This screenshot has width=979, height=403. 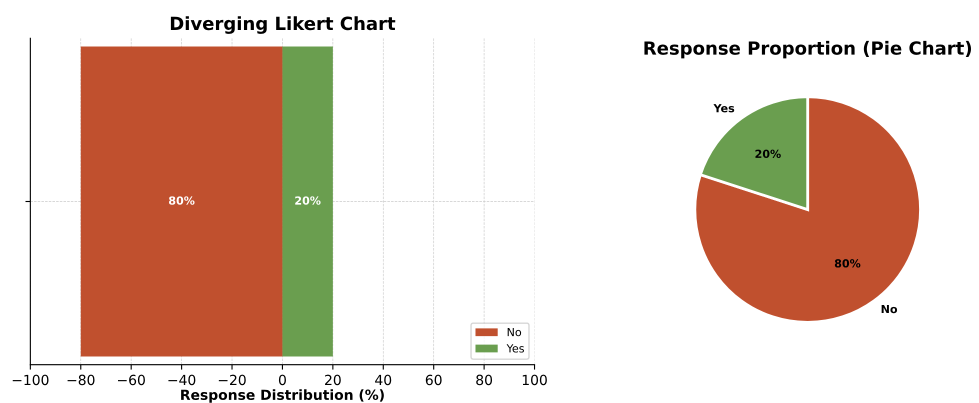 What do you see at coordinates (534, 380) in the screenshot?
I see `x-tick-label: 100` at bounding box center [534, 380].